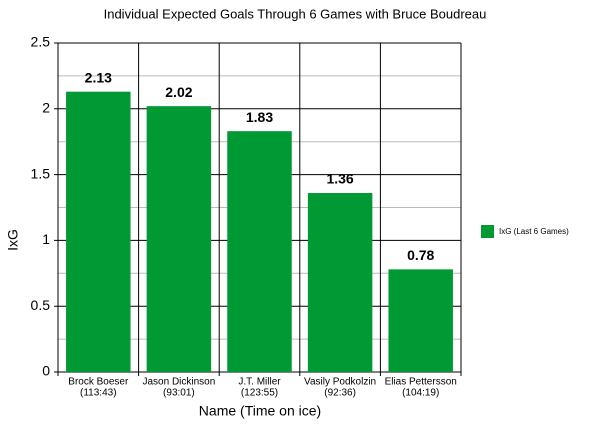 This screenshot has width=591, height=433. I want to click on legend-swatch, so click(487, 231).